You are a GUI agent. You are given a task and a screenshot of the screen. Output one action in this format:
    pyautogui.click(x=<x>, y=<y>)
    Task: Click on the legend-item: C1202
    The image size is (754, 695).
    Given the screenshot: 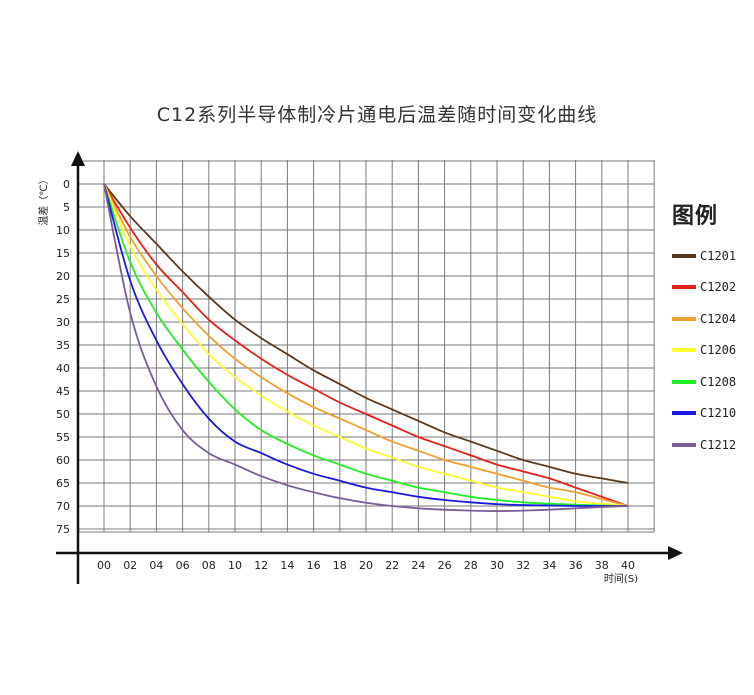 What is the action you would take?
    pyautogui.click(x=704, y=288)
    